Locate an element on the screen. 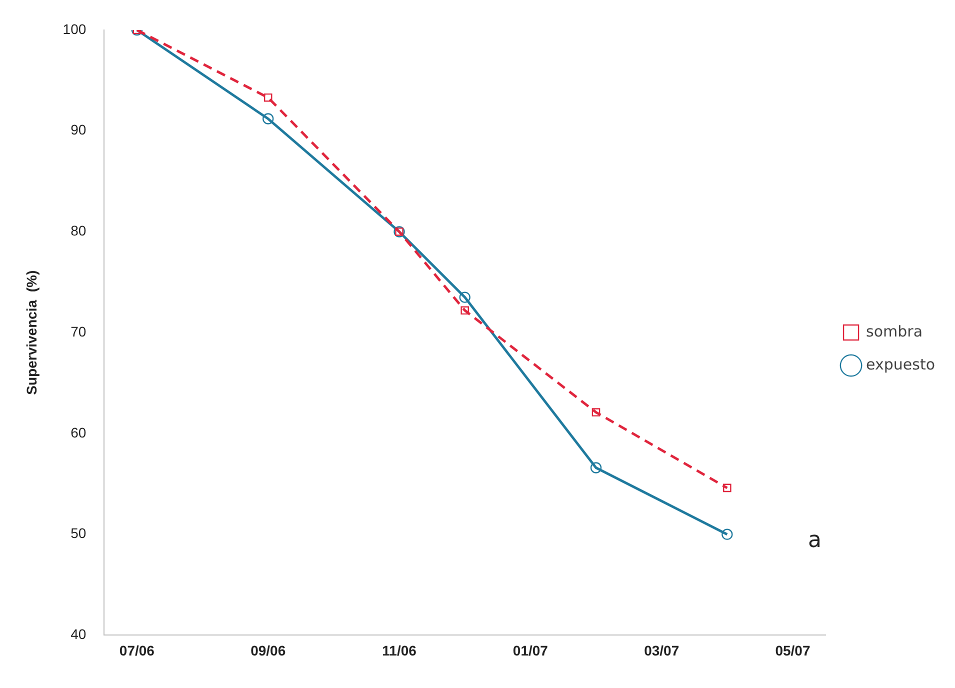 This screenshot has height=688, width=955. y-tick-label: 40 is located at coordinates (78, 634).